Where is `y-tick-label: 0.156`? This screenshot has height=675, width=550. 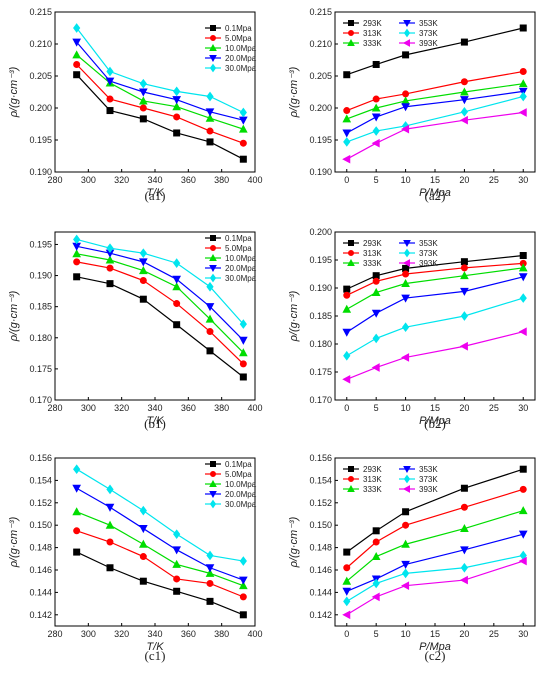 y-tick-label: 0.156 is located at coordinates (40, 458).